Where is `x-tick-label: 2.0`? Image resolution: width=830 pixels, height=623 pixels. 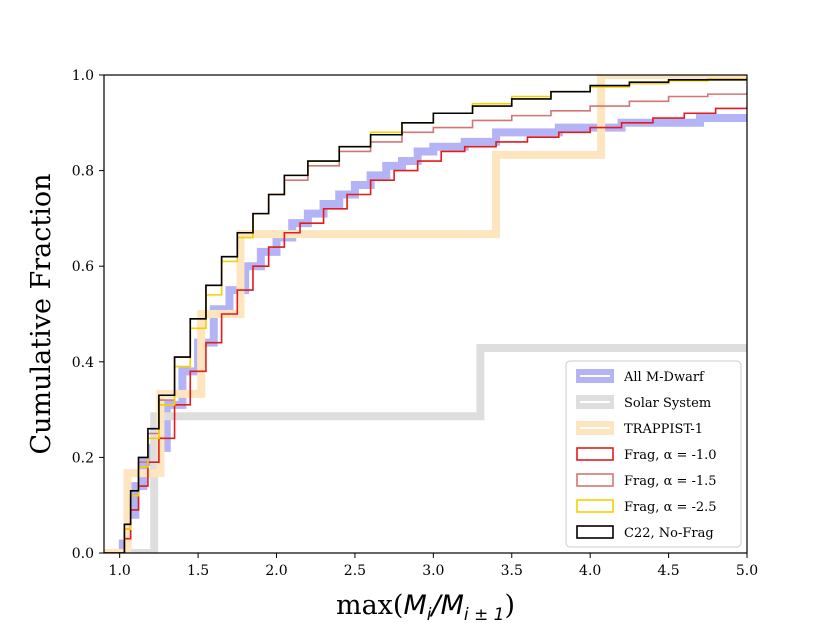
x-tick-label: 2.0 is located at coordinates (276, 571).